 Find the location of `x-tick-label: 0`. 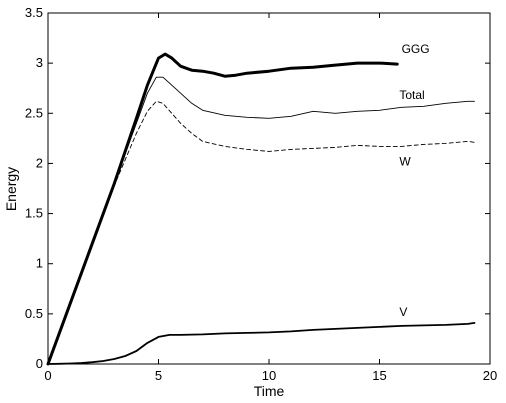

x-tick-label: 0 is located at coordinates (47, 375).